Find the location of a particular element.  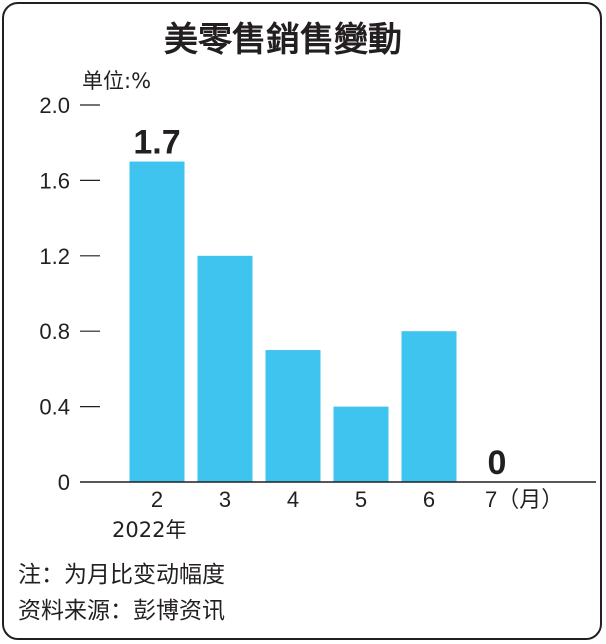

data-label: 0 is located at coordinates (497, 463).